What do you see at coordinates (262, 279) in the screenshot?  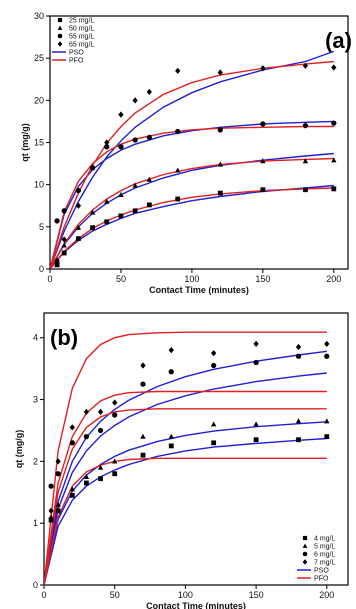 I see `panel-a-x-tick-label: 150` at bounding box center [262, 279].